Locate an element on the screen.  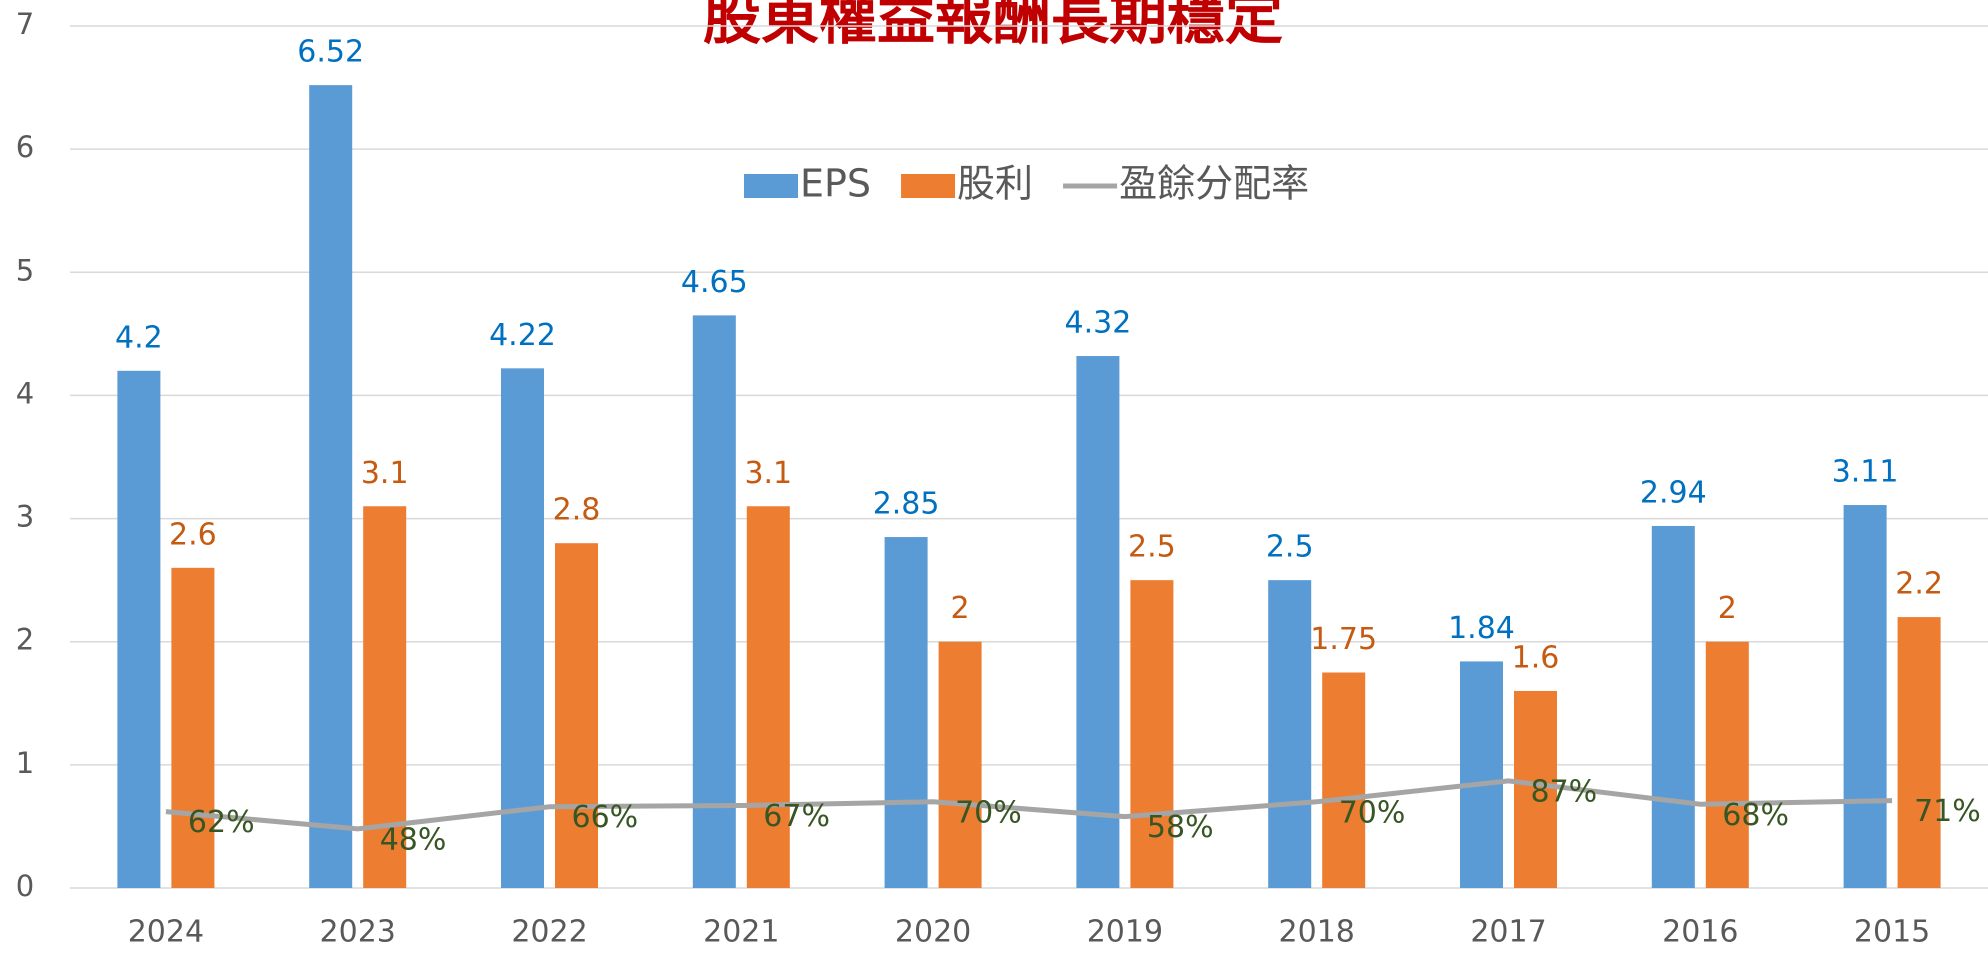
y-tick-label: 1 is located at coordinates (25, 763).